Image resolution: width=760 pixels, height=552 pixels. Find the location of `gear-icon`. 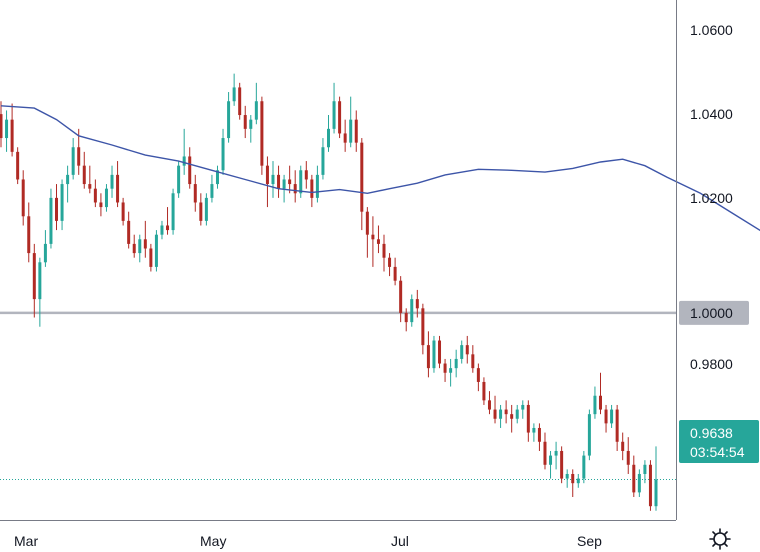

gear-icon is located at coordinates (720, 539).